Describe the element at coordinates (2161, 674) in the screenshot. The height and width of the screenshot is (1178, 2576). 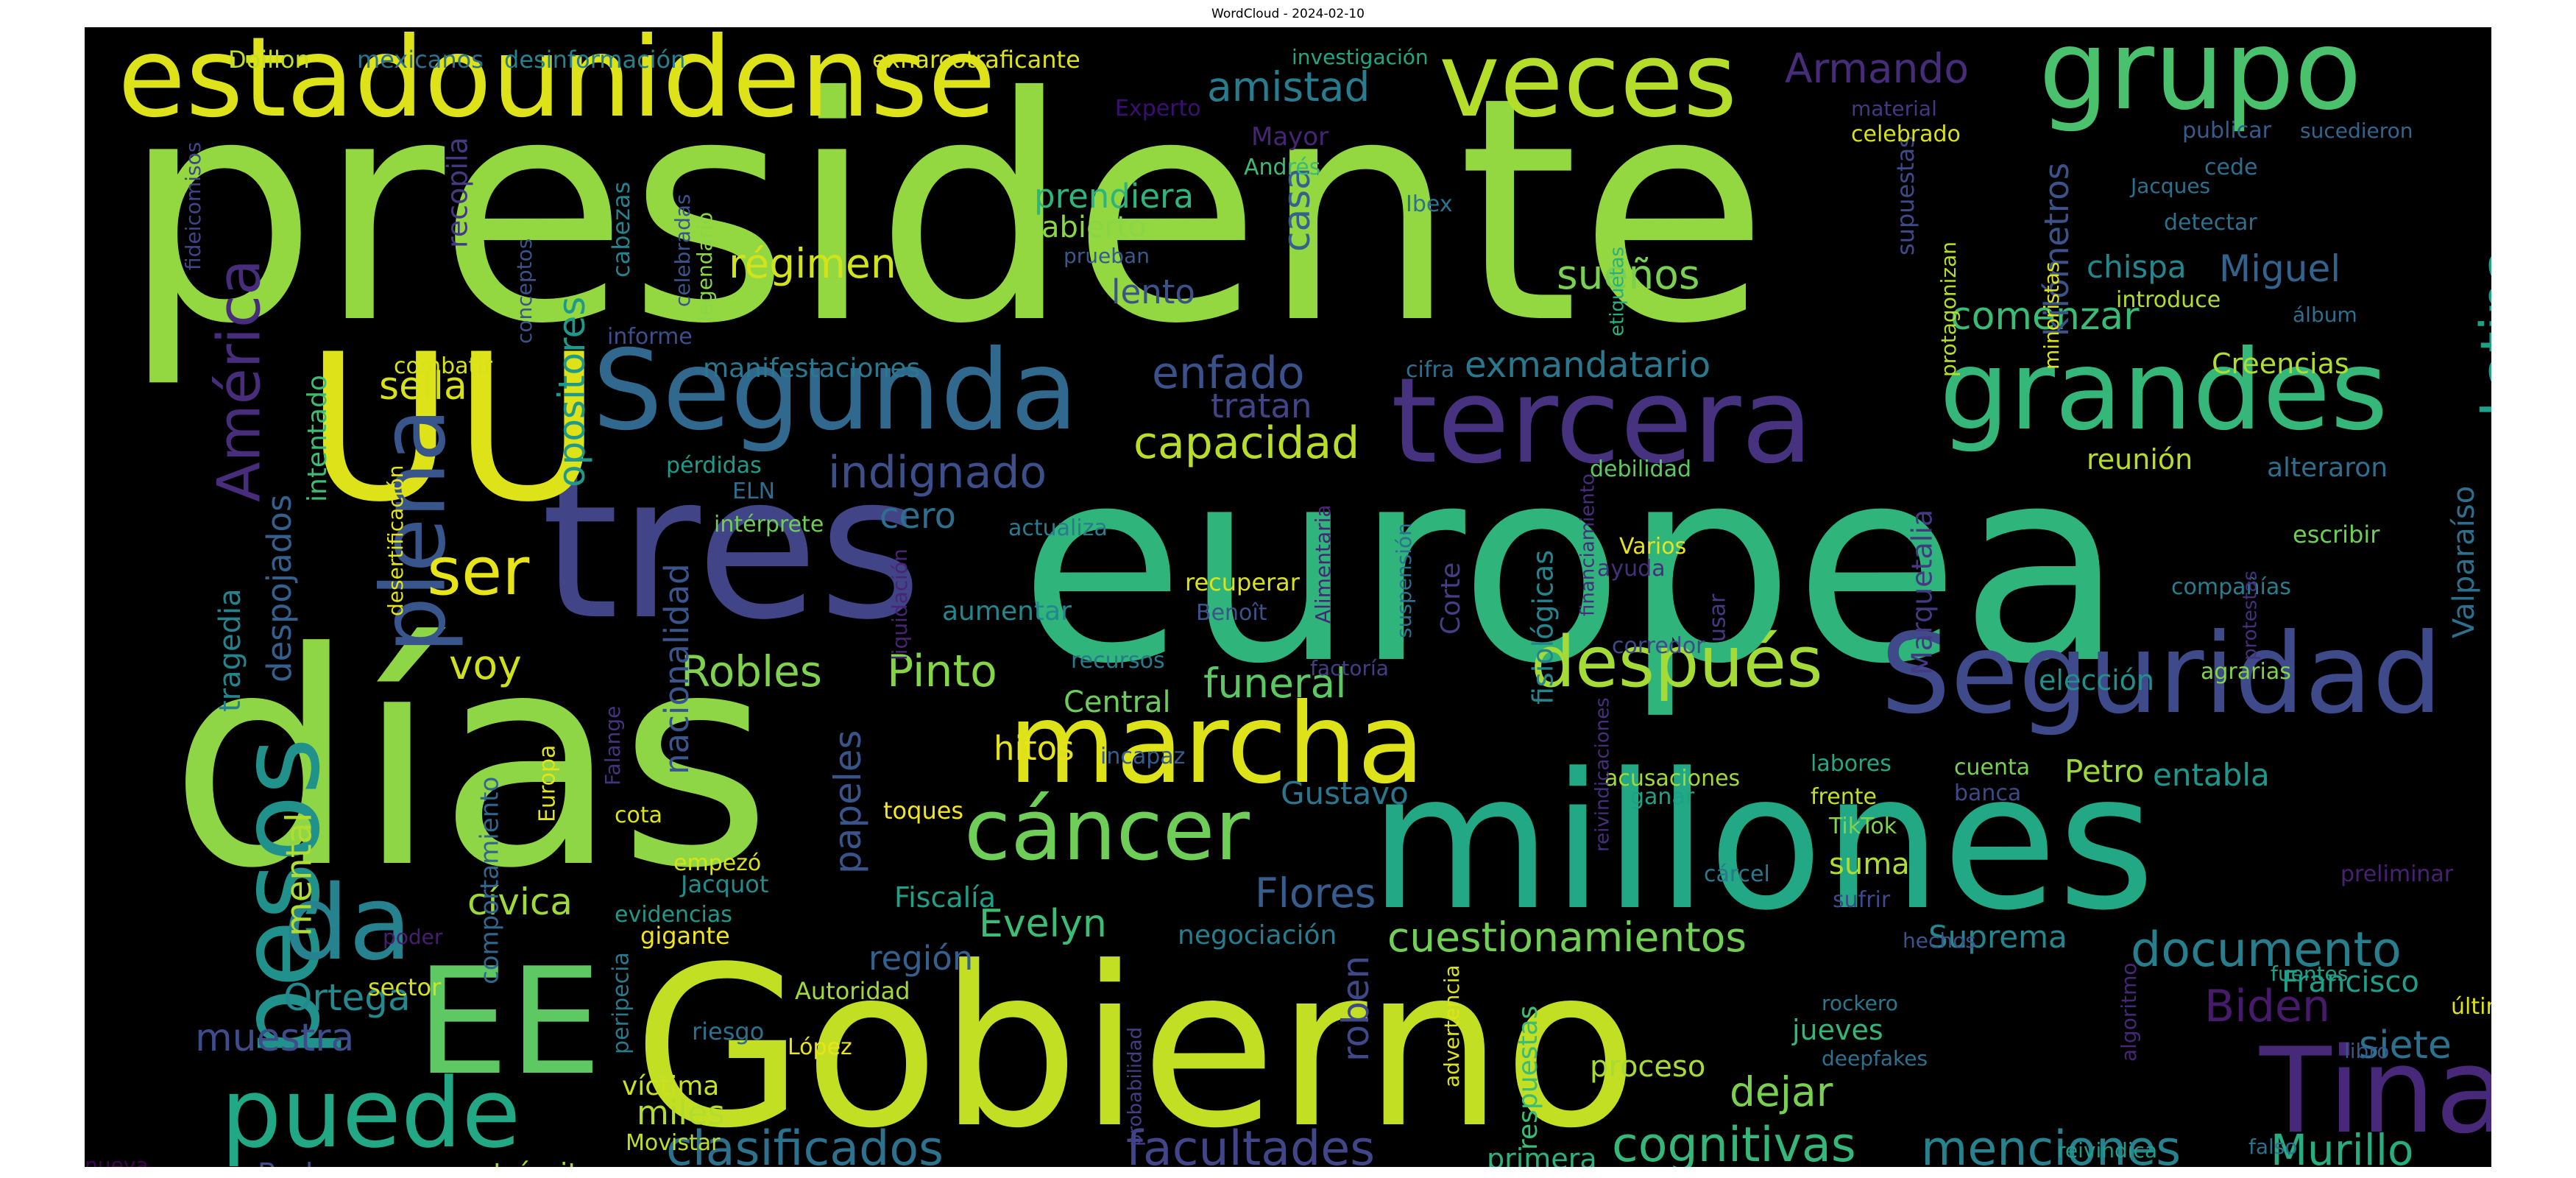
I see `cloud-word: Seguridad` at that location.